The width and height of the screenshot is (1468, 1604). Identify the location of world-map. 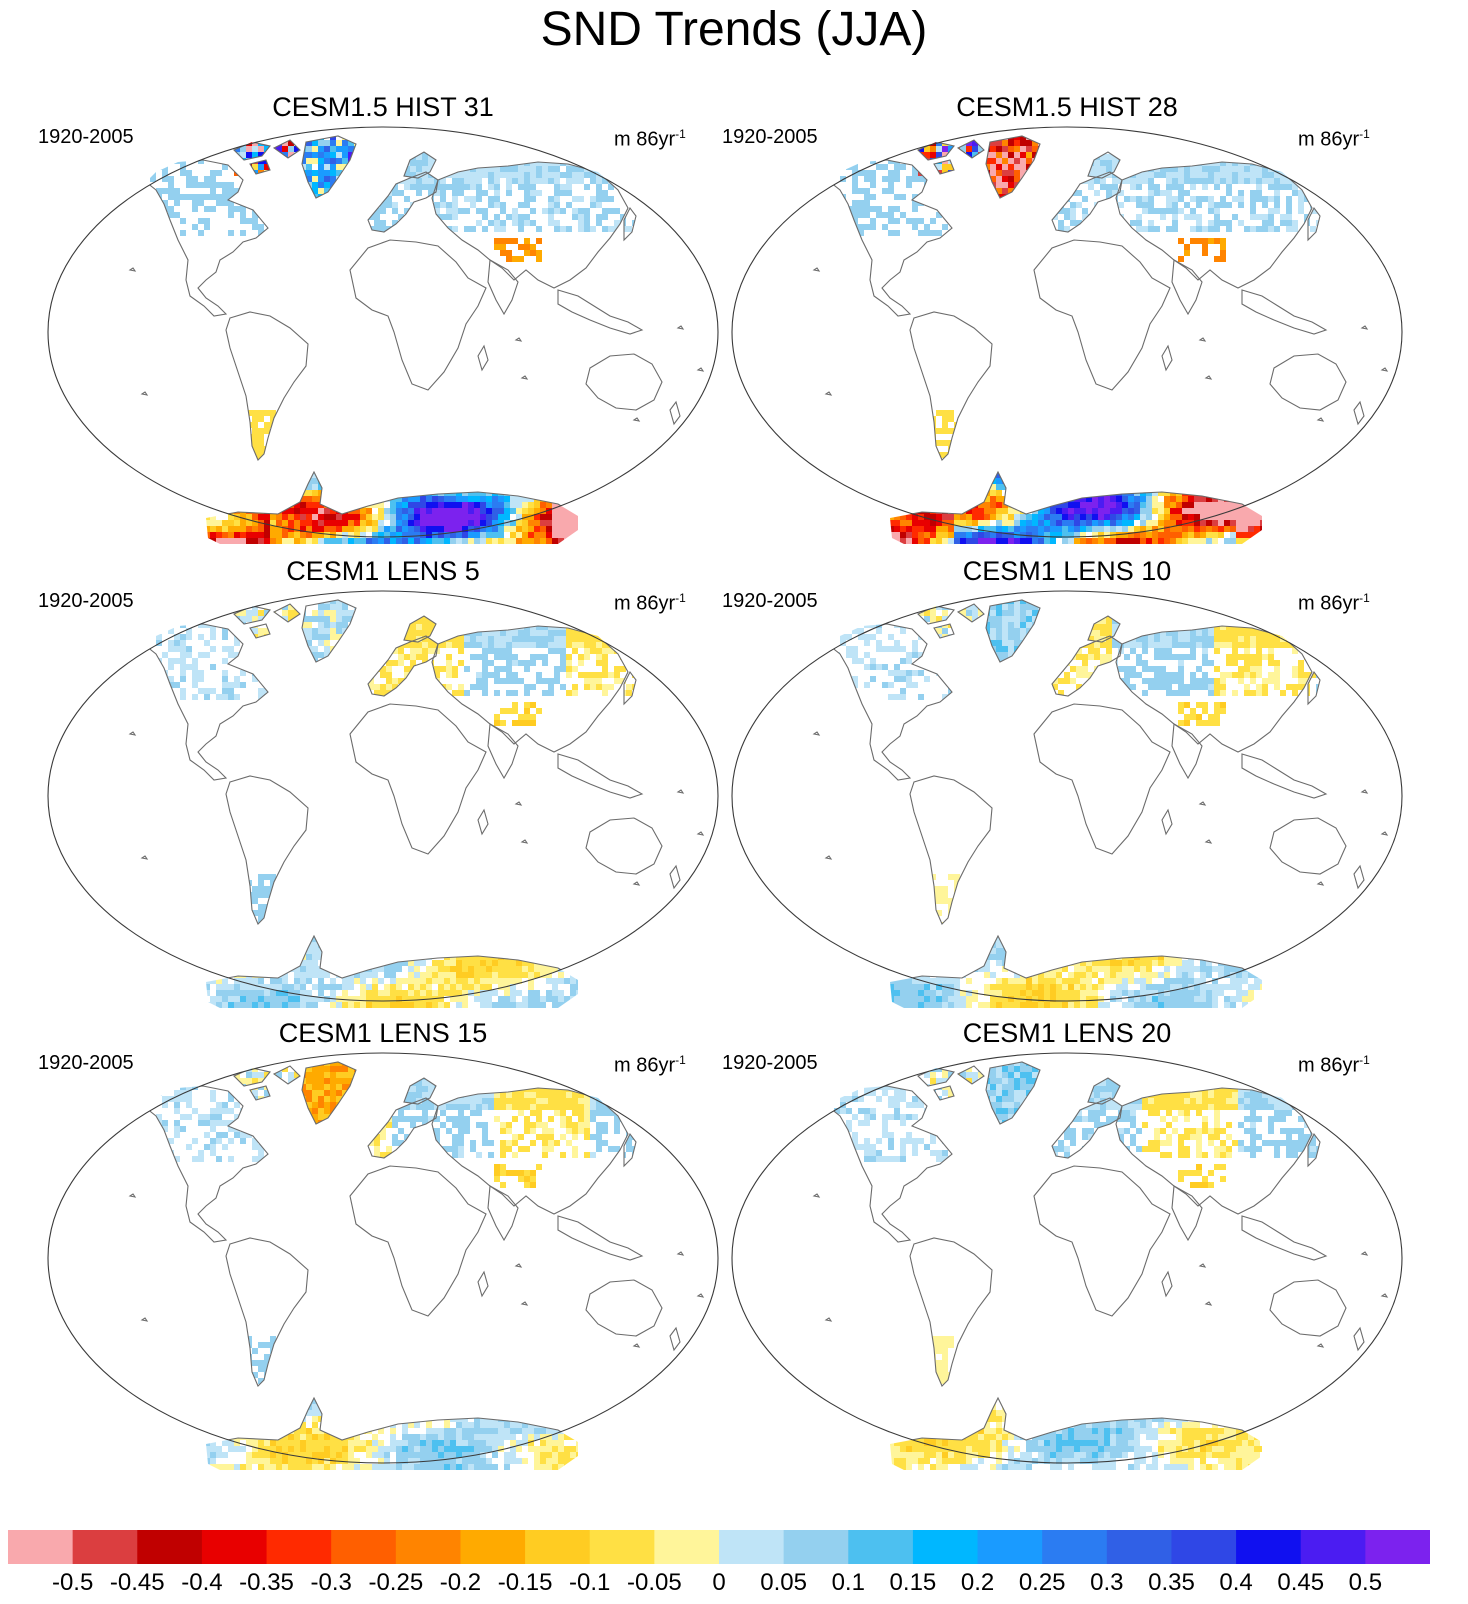
(1067, 799).